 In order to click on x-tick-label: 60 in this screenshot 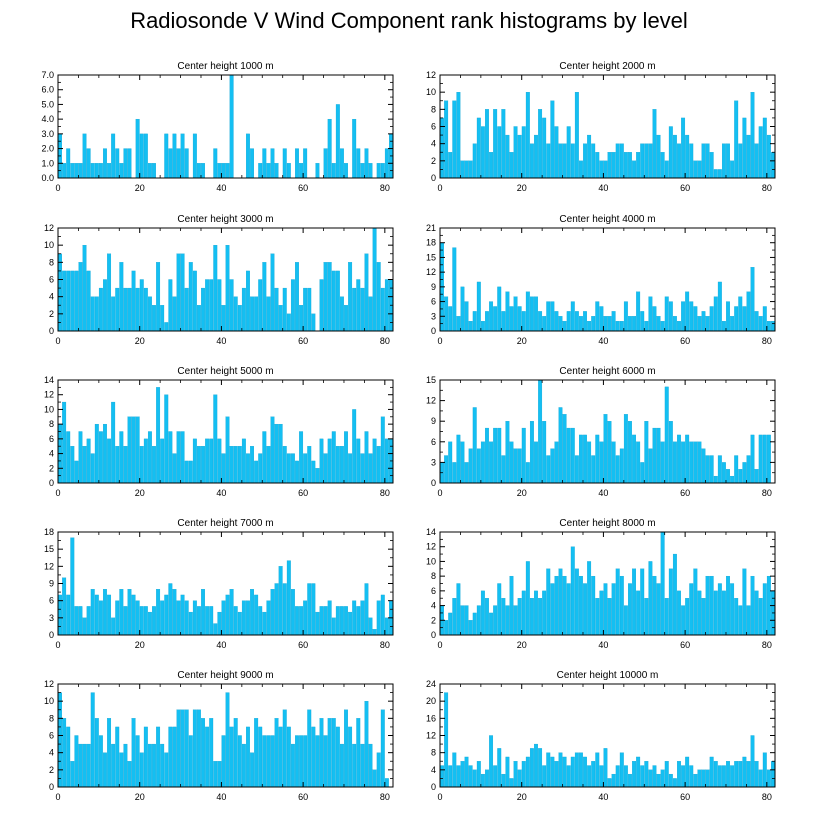, I will do `click(303, 188)`.